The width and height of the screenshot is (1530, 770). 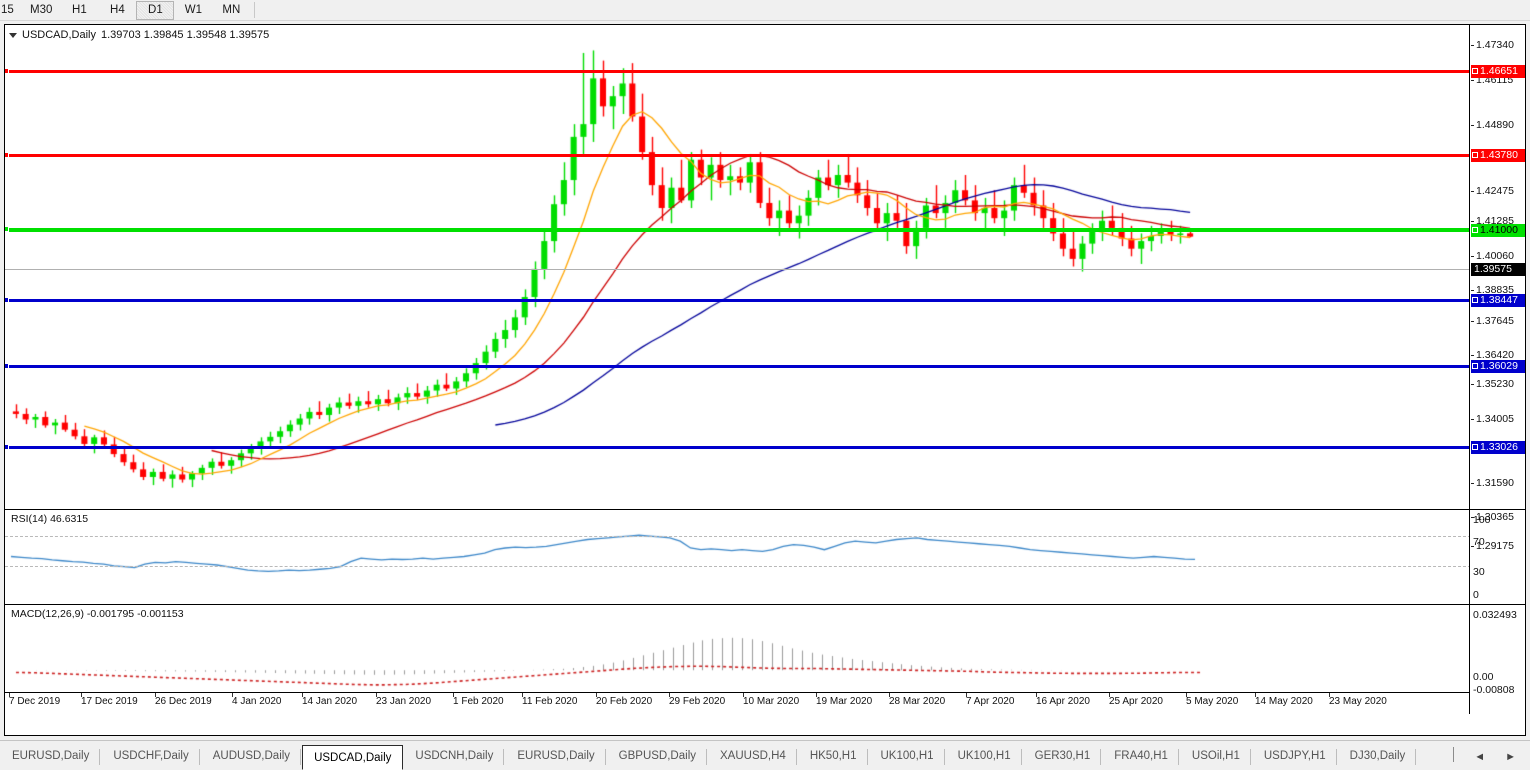 I want to click on price-tick: 1.29175, so click(x=1497, y=546).